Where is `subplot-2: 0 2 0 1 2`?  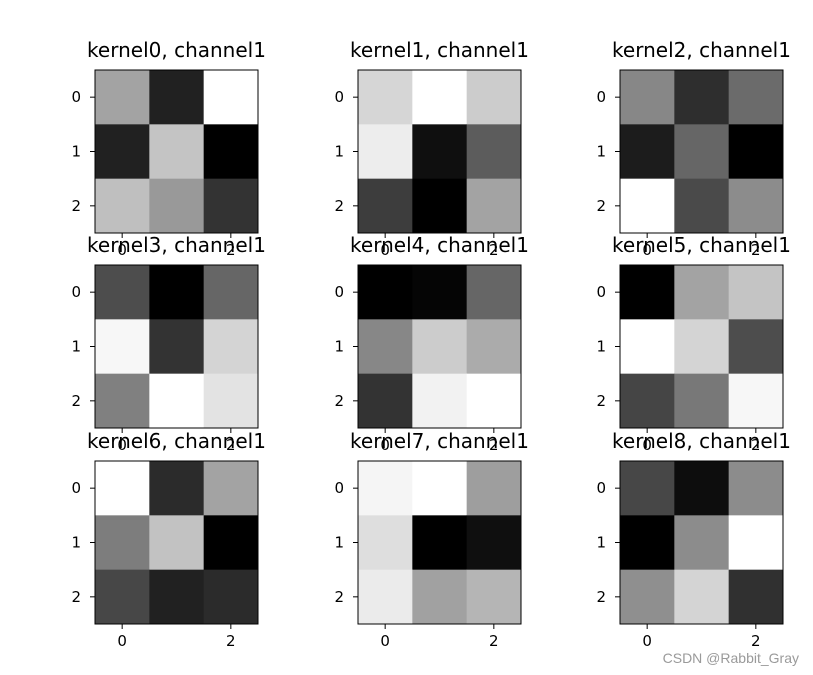
subplot-2: 0 2 0 1 2 is located at coordinates (690, 164).